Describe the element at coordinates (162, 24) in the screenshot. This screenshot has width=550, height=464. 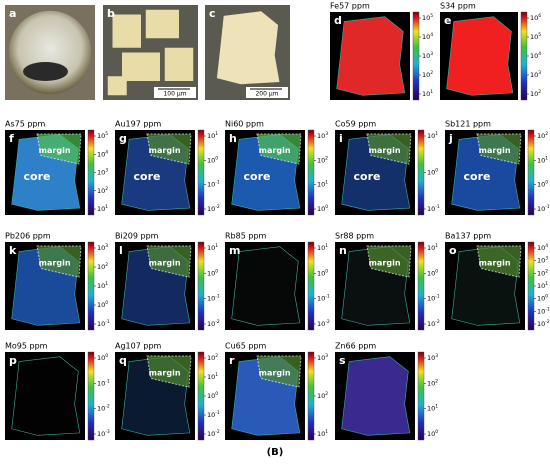
I see `grain` at that location.